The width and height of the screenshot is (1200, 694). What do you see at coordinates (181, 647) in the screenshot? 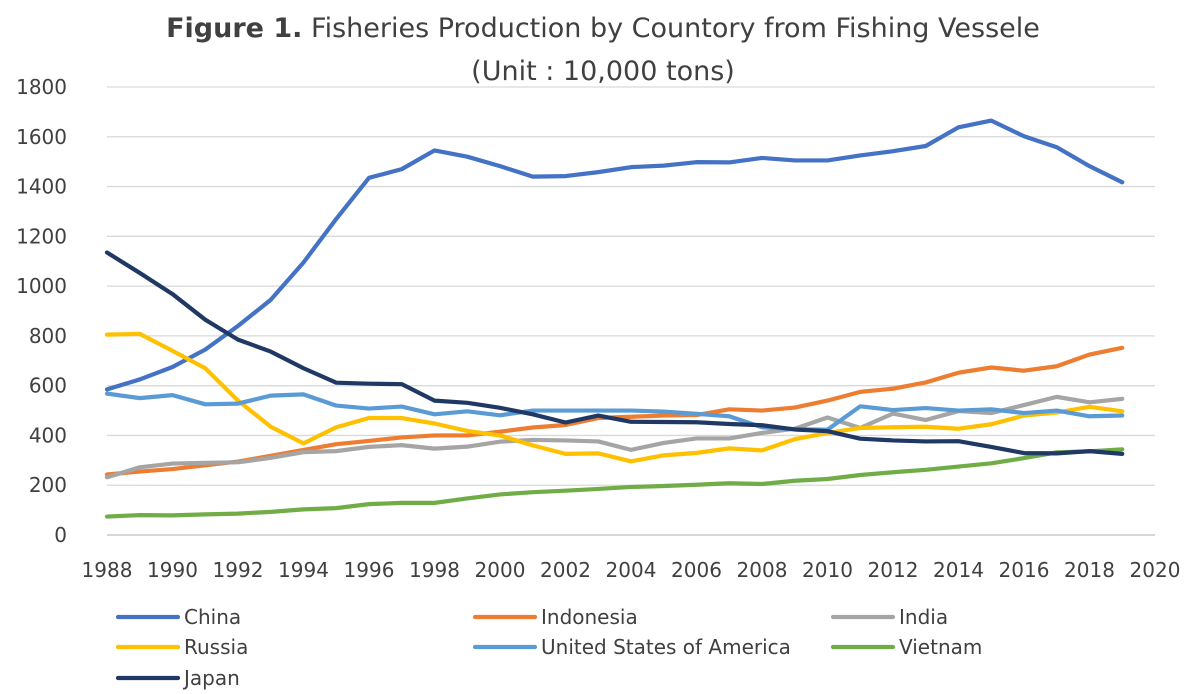
I see `legend-item-russia: Russia` at bounding box center [181, 647].